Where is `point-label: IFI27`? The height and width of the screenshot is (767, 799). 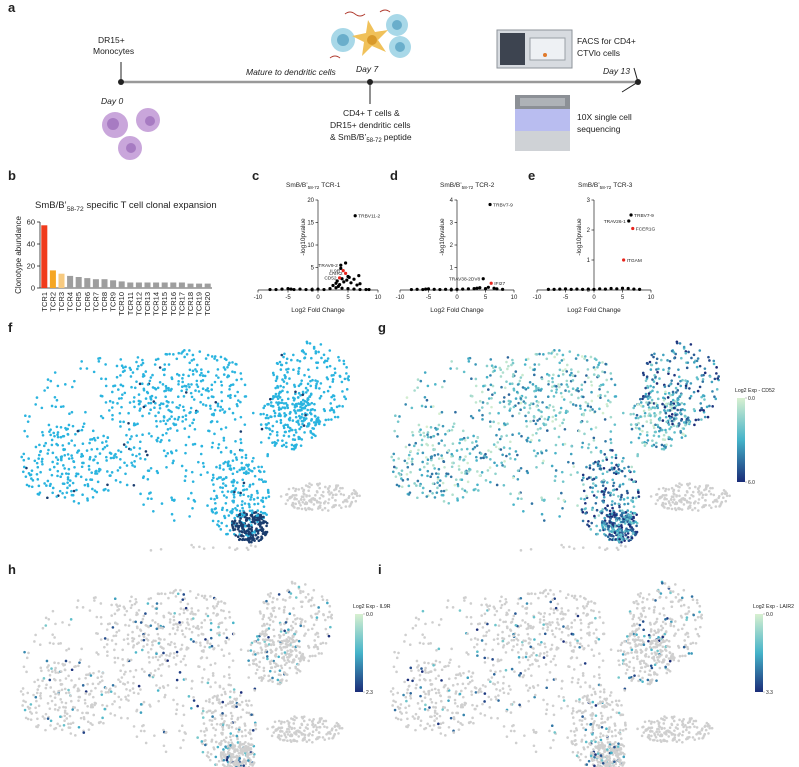
point-label: IFI27 is located at coordinates (499, 284).